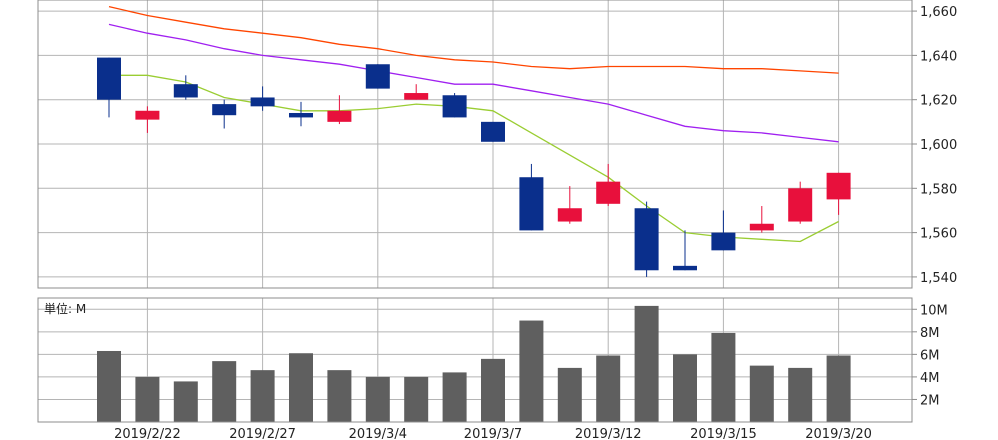  What do you see at coordinates (938, 101) in the screenshot?
I see `price-tick-label: 1,620` at bounding box center [938, 101].